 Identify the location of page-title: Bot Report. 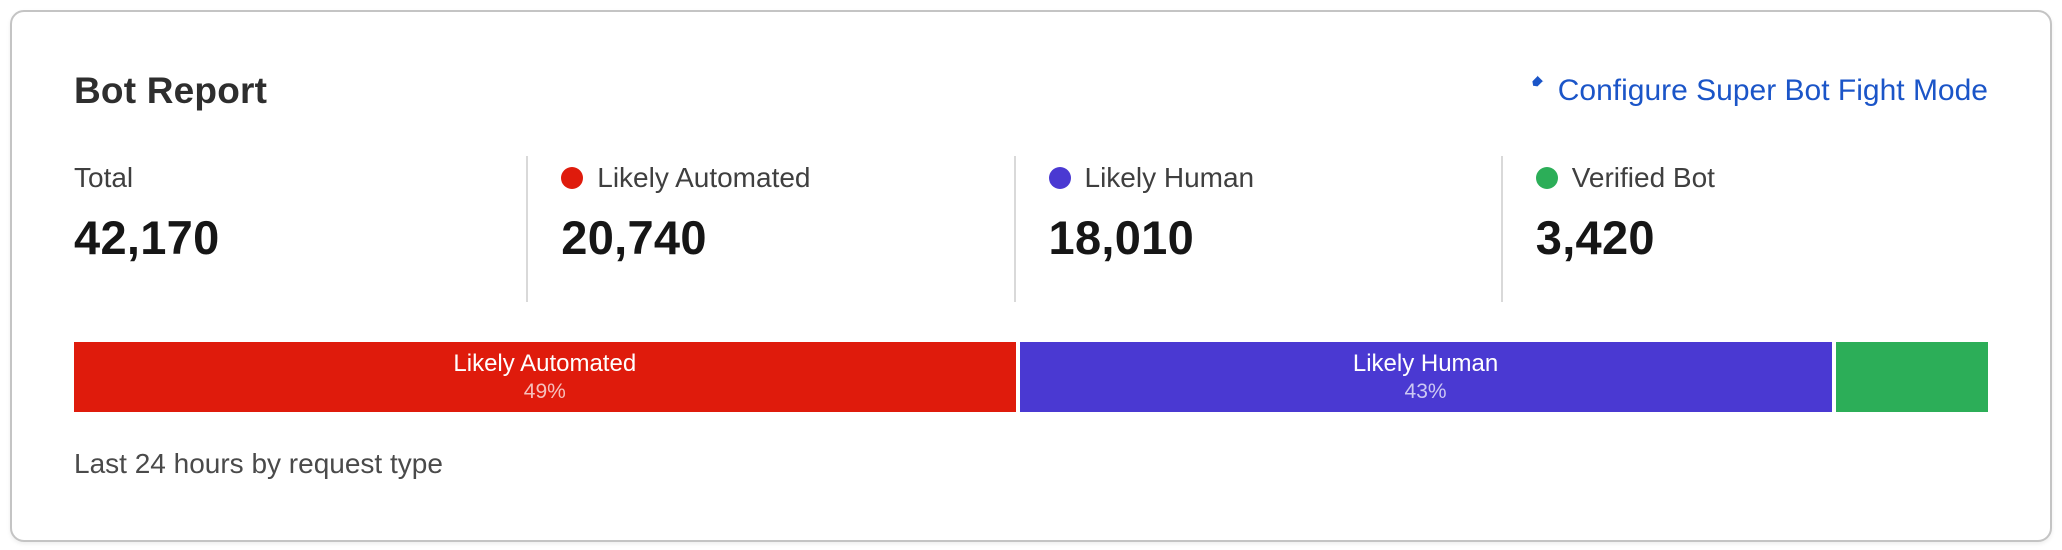
(171, 90).